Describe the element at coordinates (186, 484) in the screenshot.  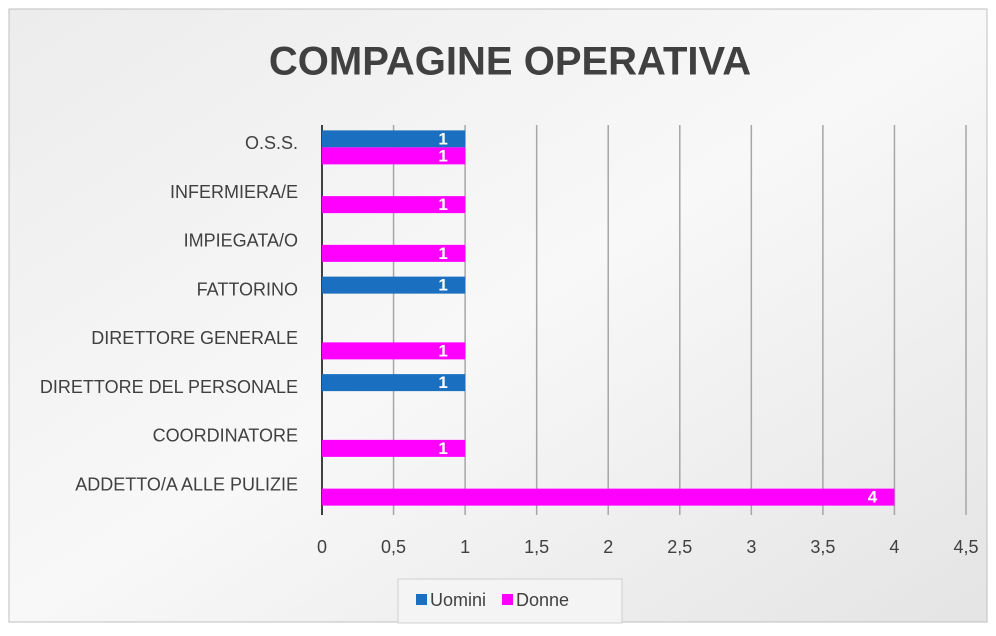
I see `y-tick-label: ADDETTO/A ALLE PULIZIE` at that location.